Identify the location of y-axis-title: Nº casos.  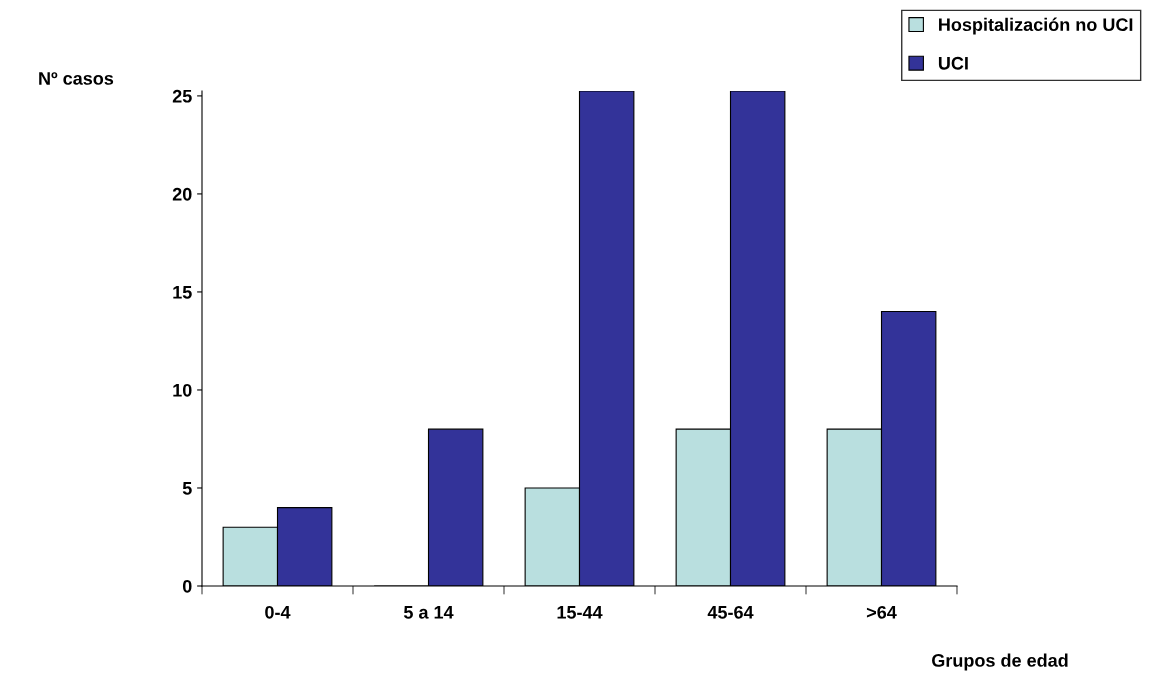
(76, 78).